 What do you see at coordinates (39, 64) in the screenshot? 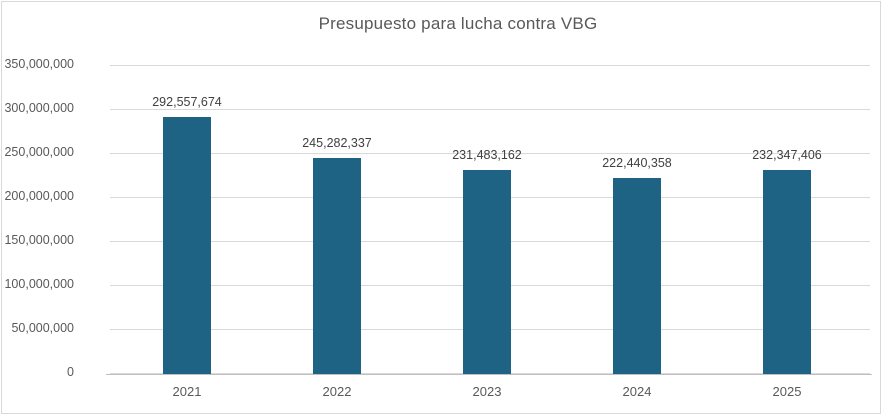
I see `y-axis-tick-label: 350,000,000` at bounding box center [39, 64].